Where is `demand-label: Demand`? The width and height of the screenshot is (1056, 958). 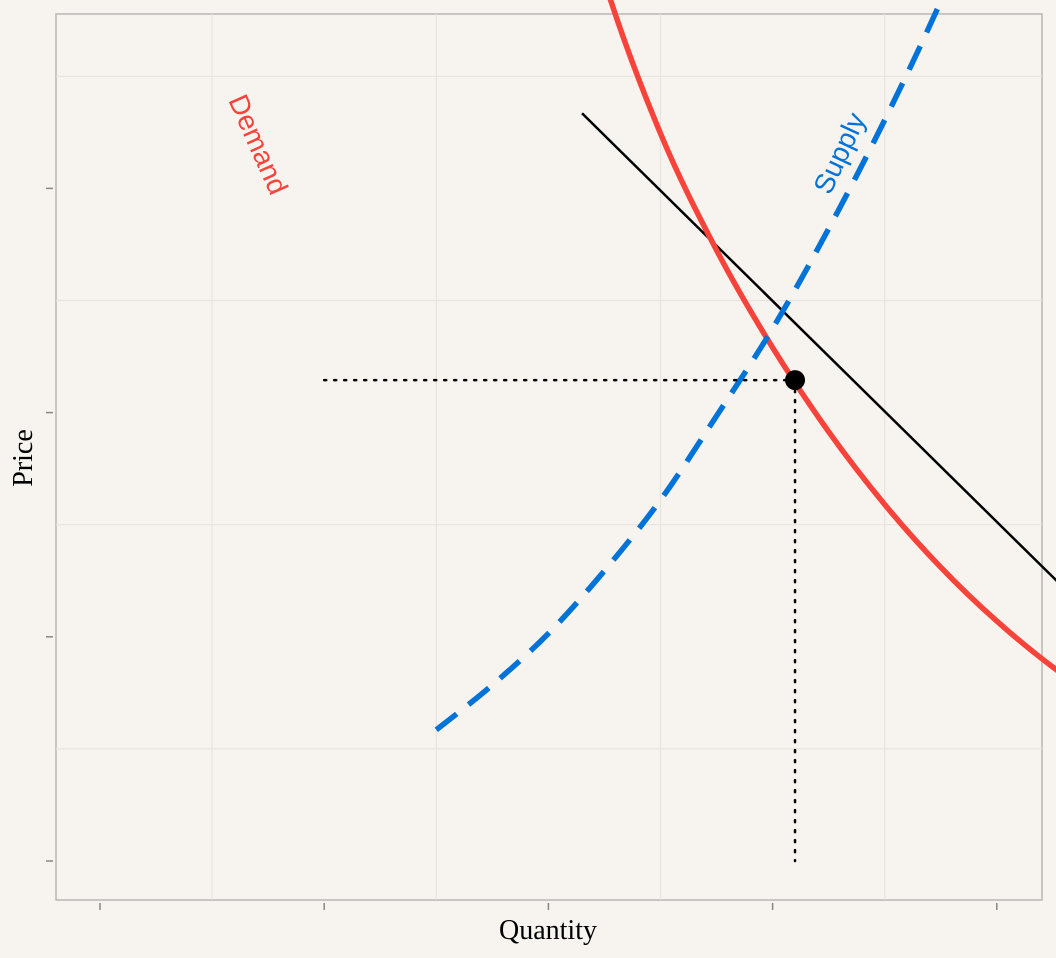
demand-label: Demand is located at coordinates (258, 144).